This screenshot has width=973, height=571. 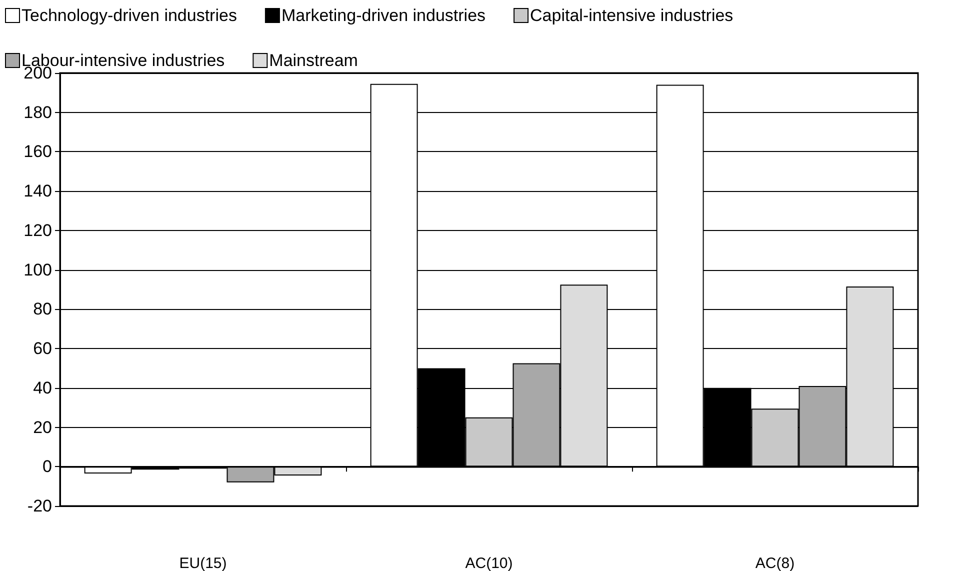 What do you see at coordinates (383, 15) in the screenshot?
I see `legend-label: Marketing-driven industries` at bounding box center [383, 15].